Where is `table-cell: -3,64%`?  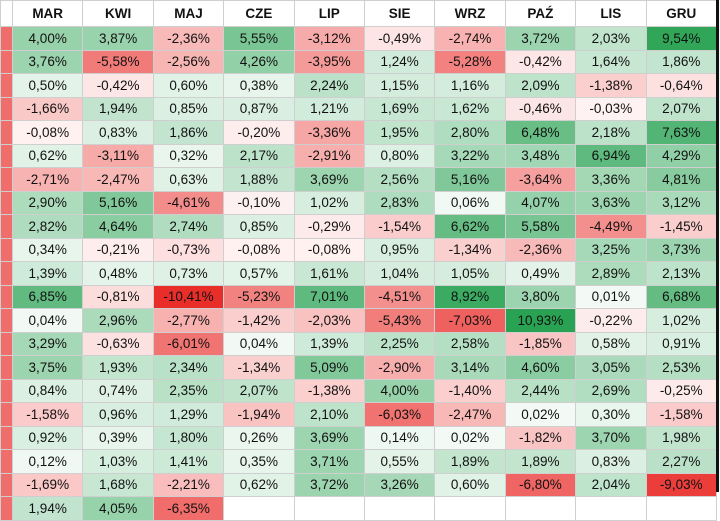
table-cell: -3,64% is located at coordinates (540, 179).